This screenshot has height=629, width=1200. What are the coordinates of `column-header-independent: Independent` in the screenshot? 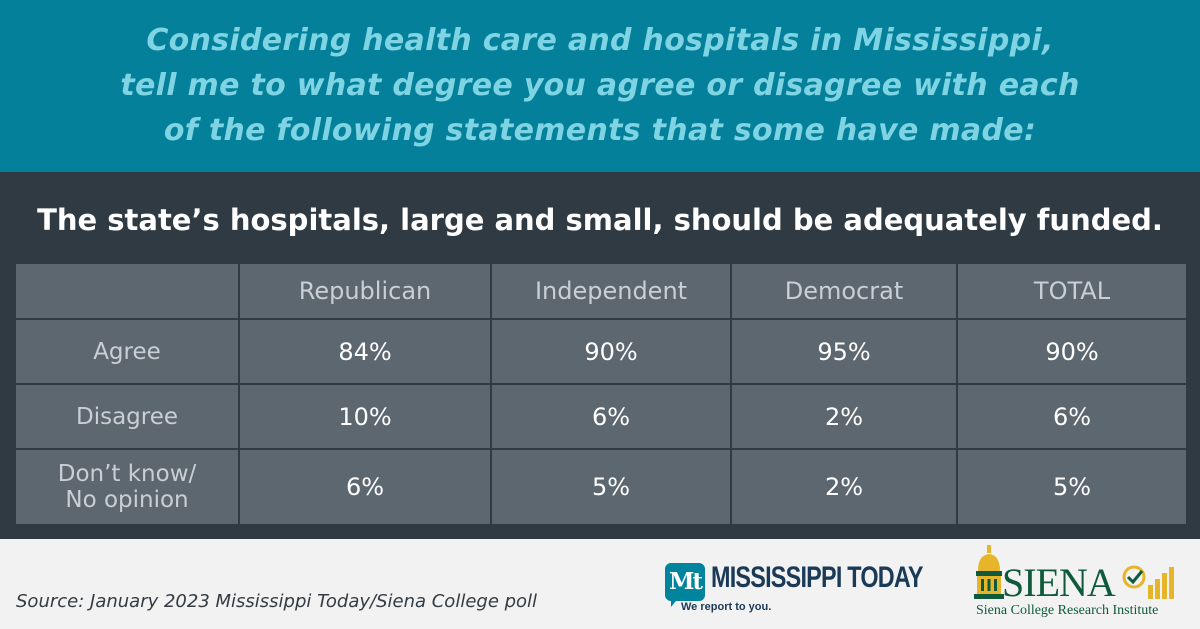 It's located at (611, 291).